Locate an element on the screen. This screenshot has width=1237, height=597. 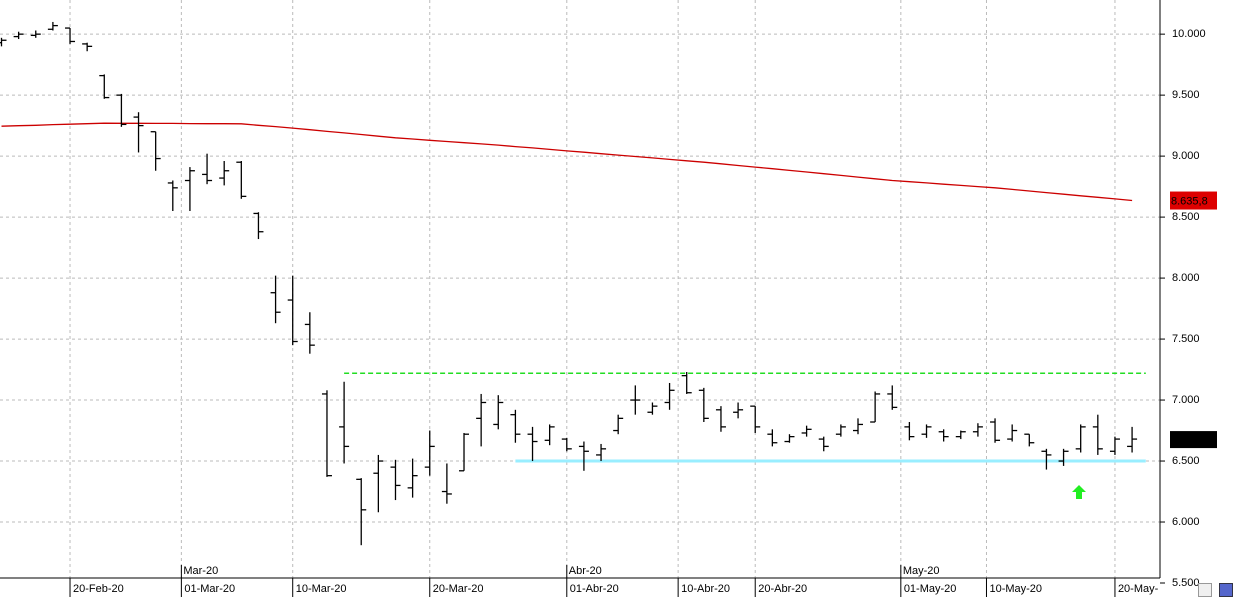
y-tick-label: 8.500 is located at coordinates (1186, 217).